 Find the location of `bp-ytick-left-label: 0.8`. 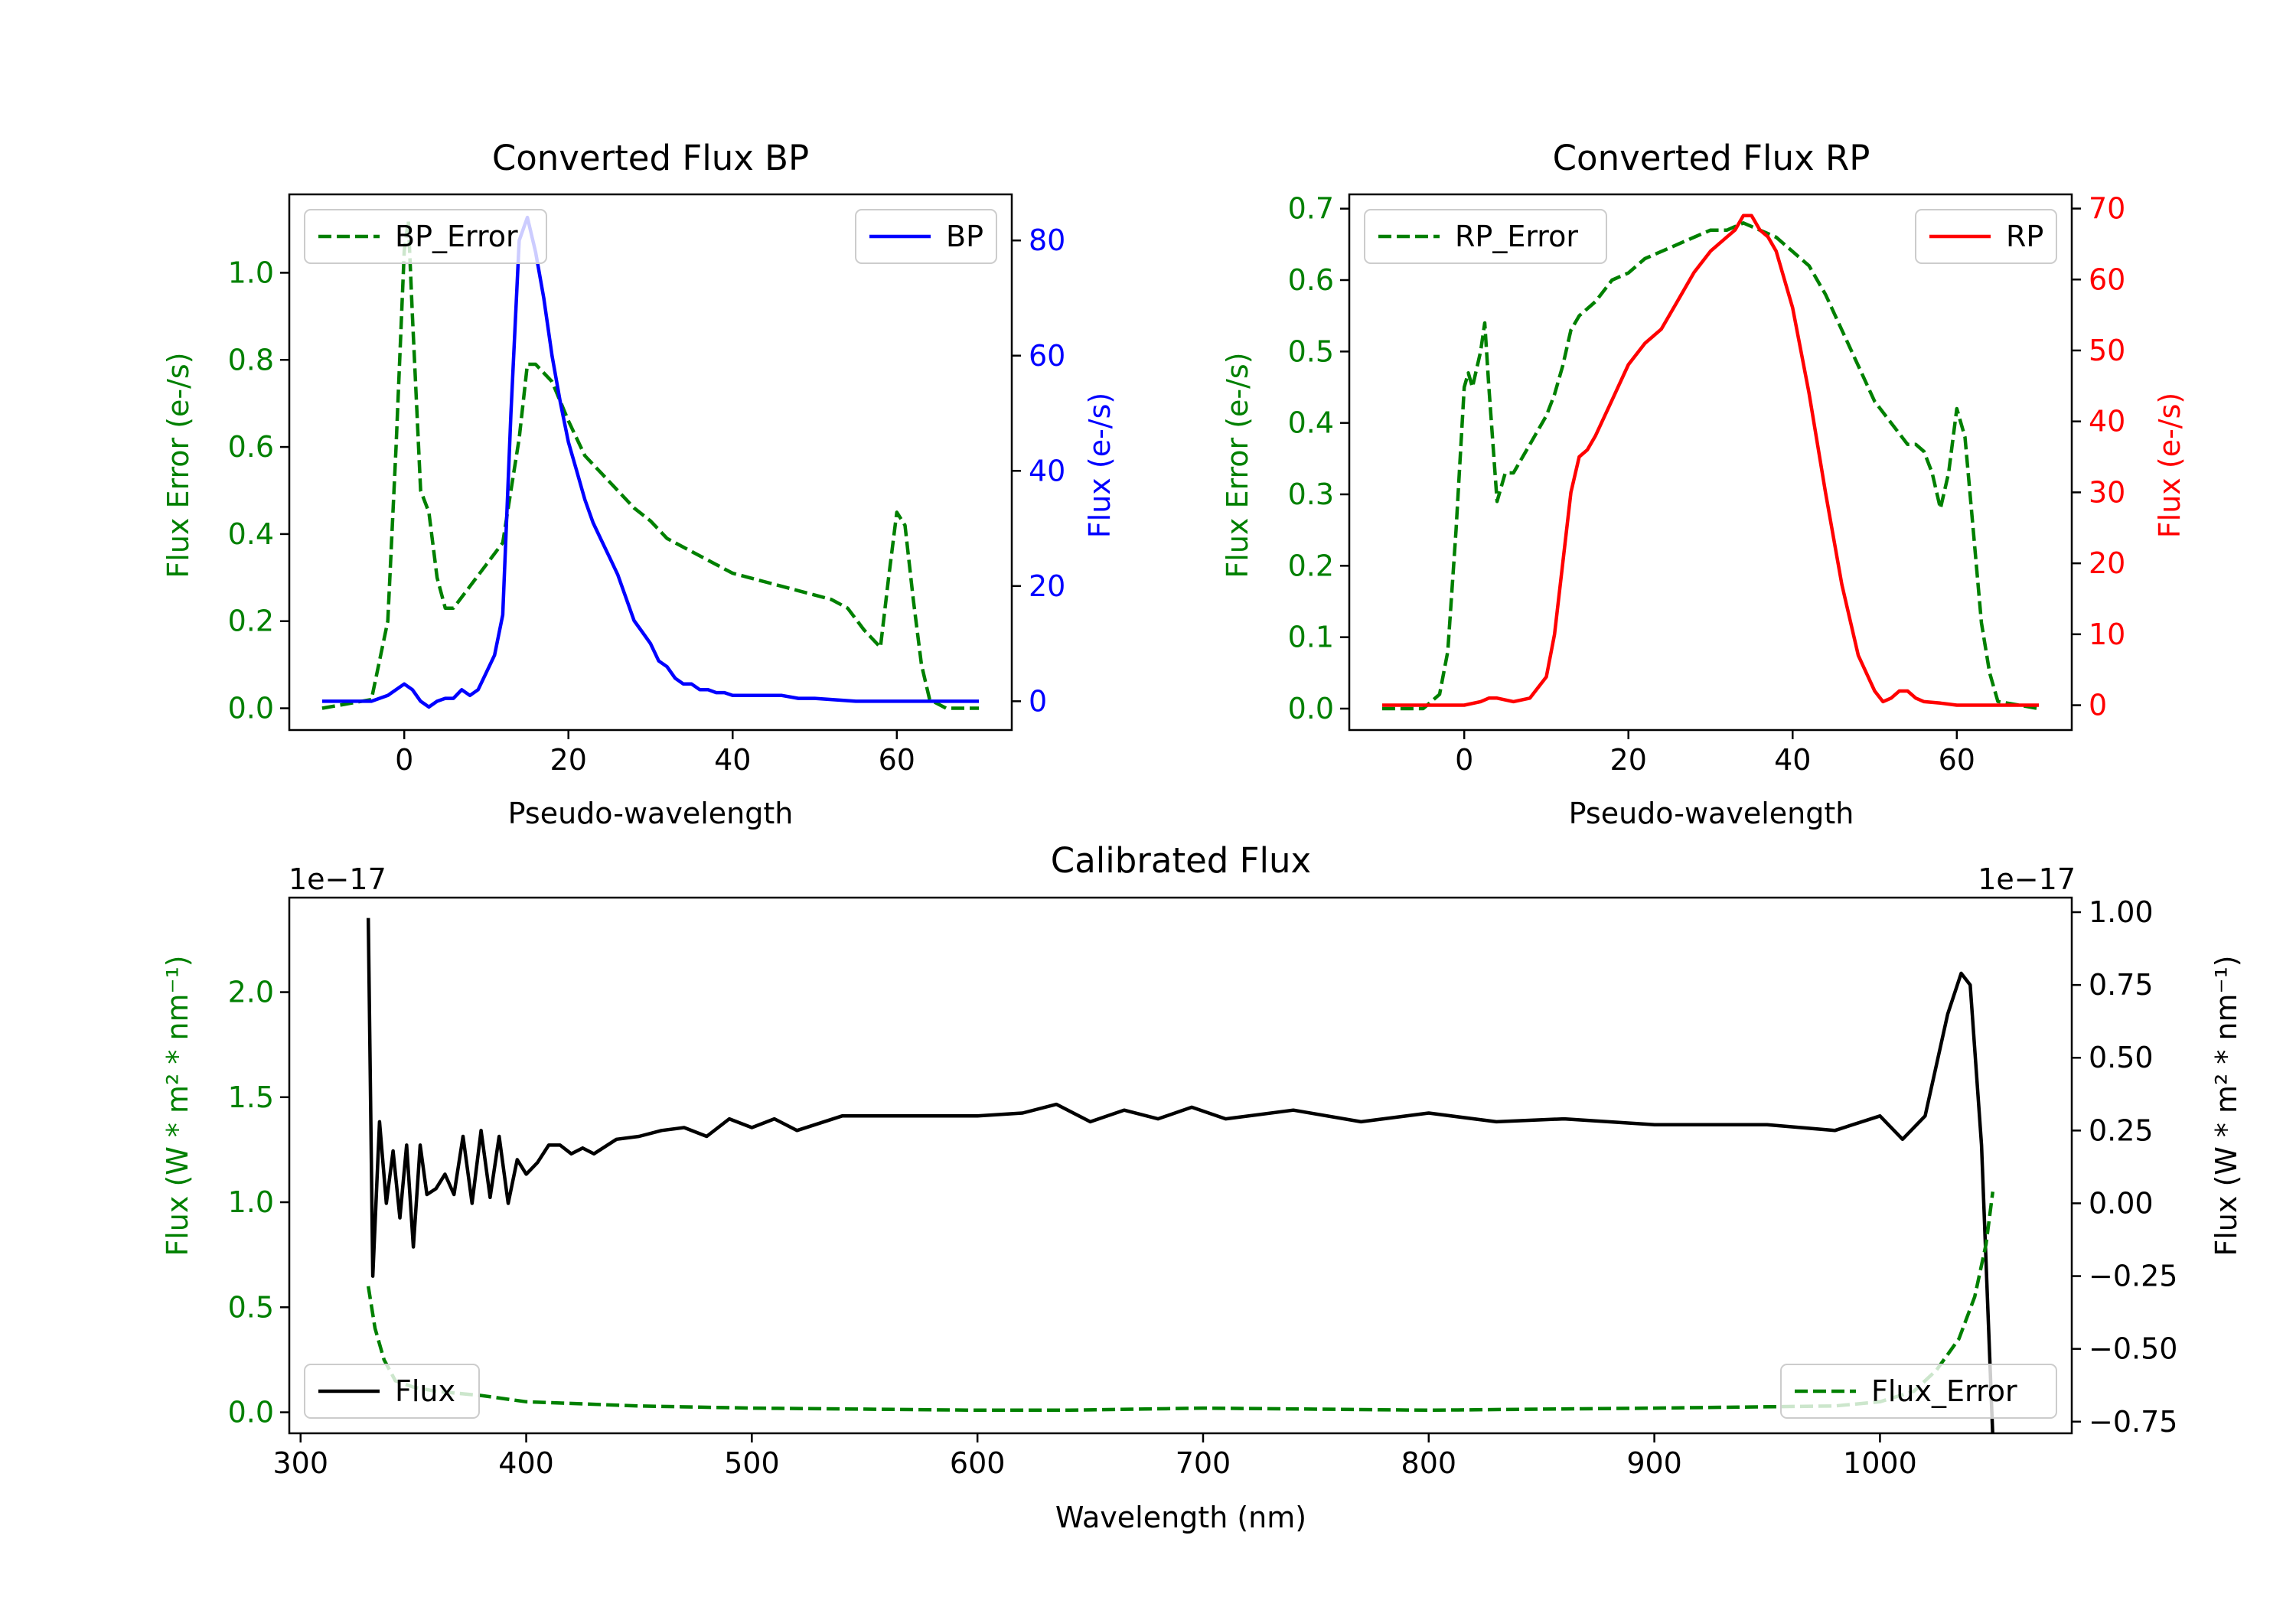

bp-ytick-left-label: 0.8 is located at coordinates (251, 359).